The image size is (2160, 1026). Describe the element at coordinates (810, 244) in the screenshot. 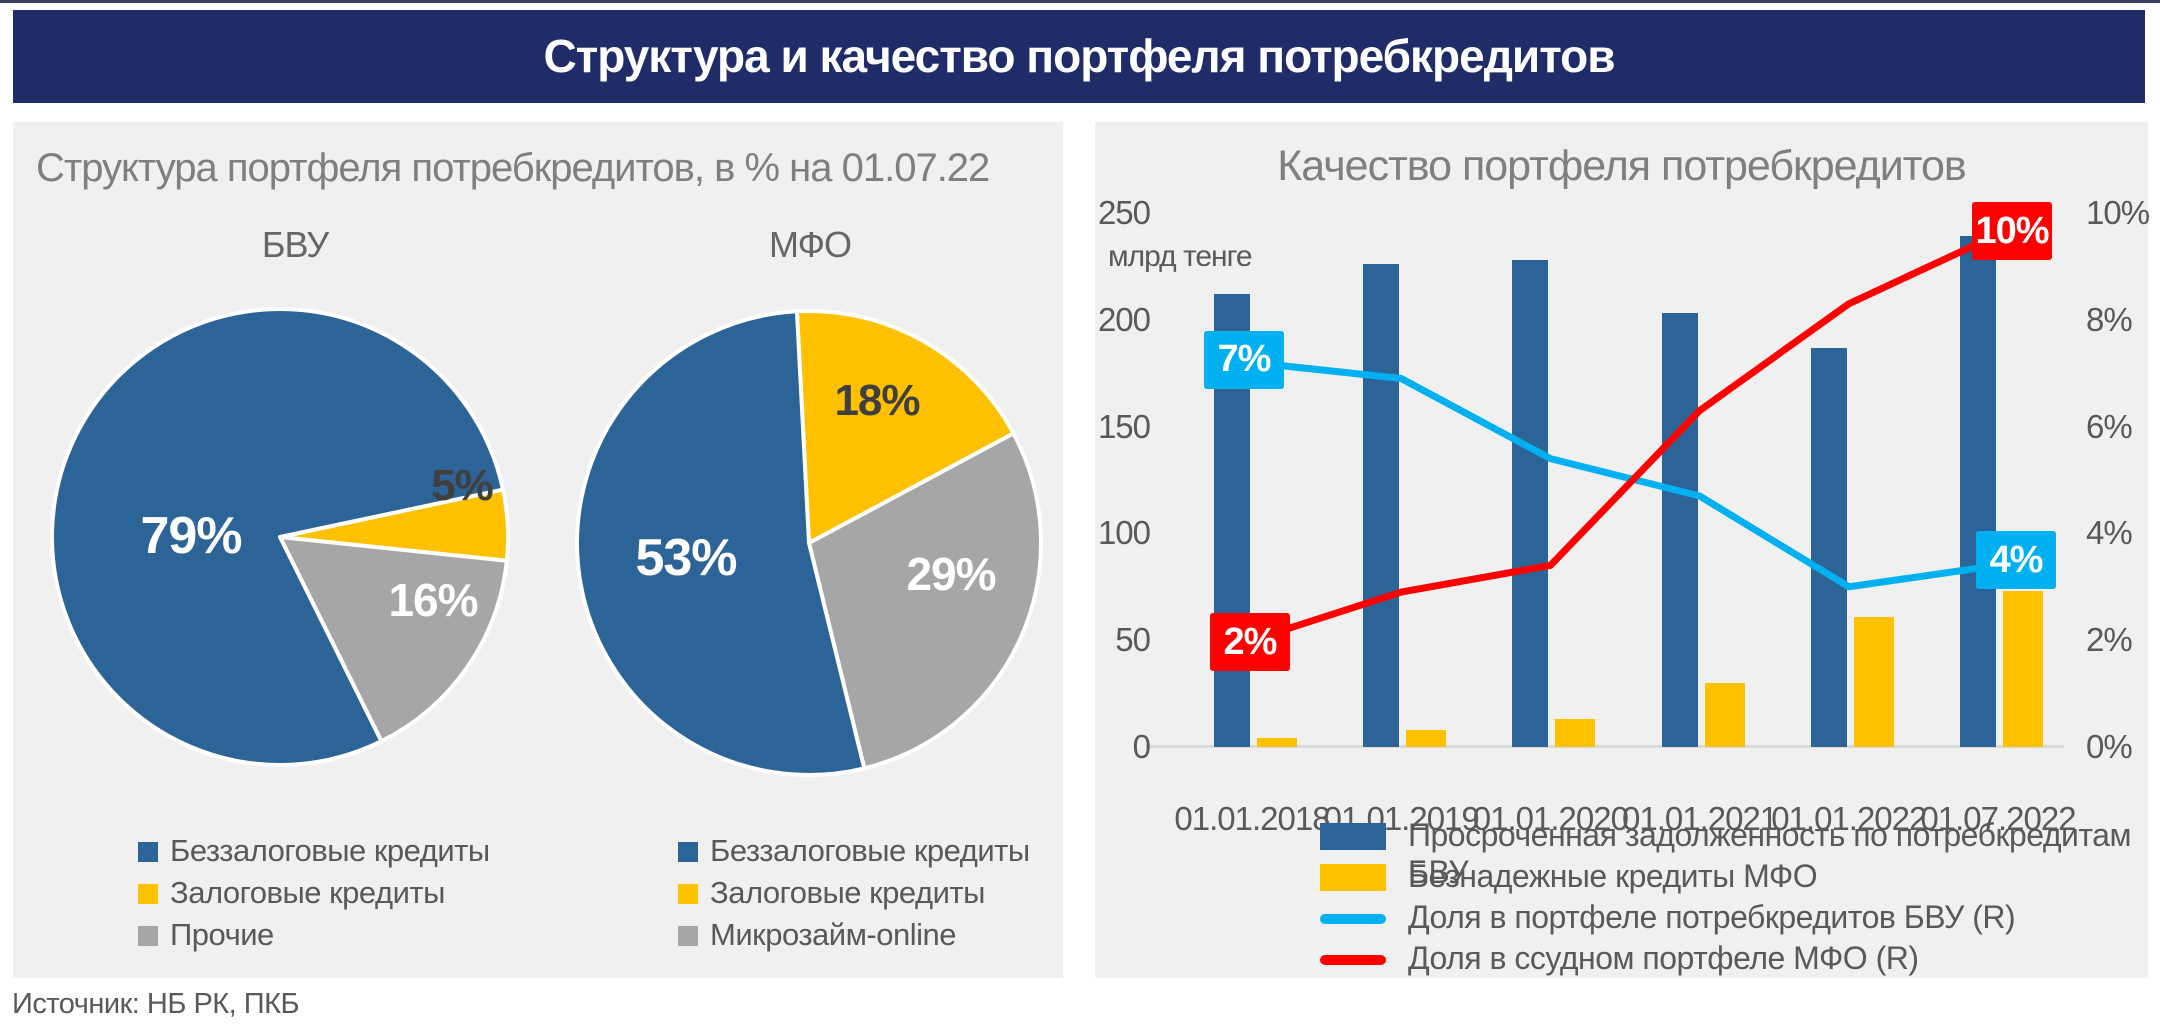

I see `pie-subtitle-mfo: МФО` at that location.